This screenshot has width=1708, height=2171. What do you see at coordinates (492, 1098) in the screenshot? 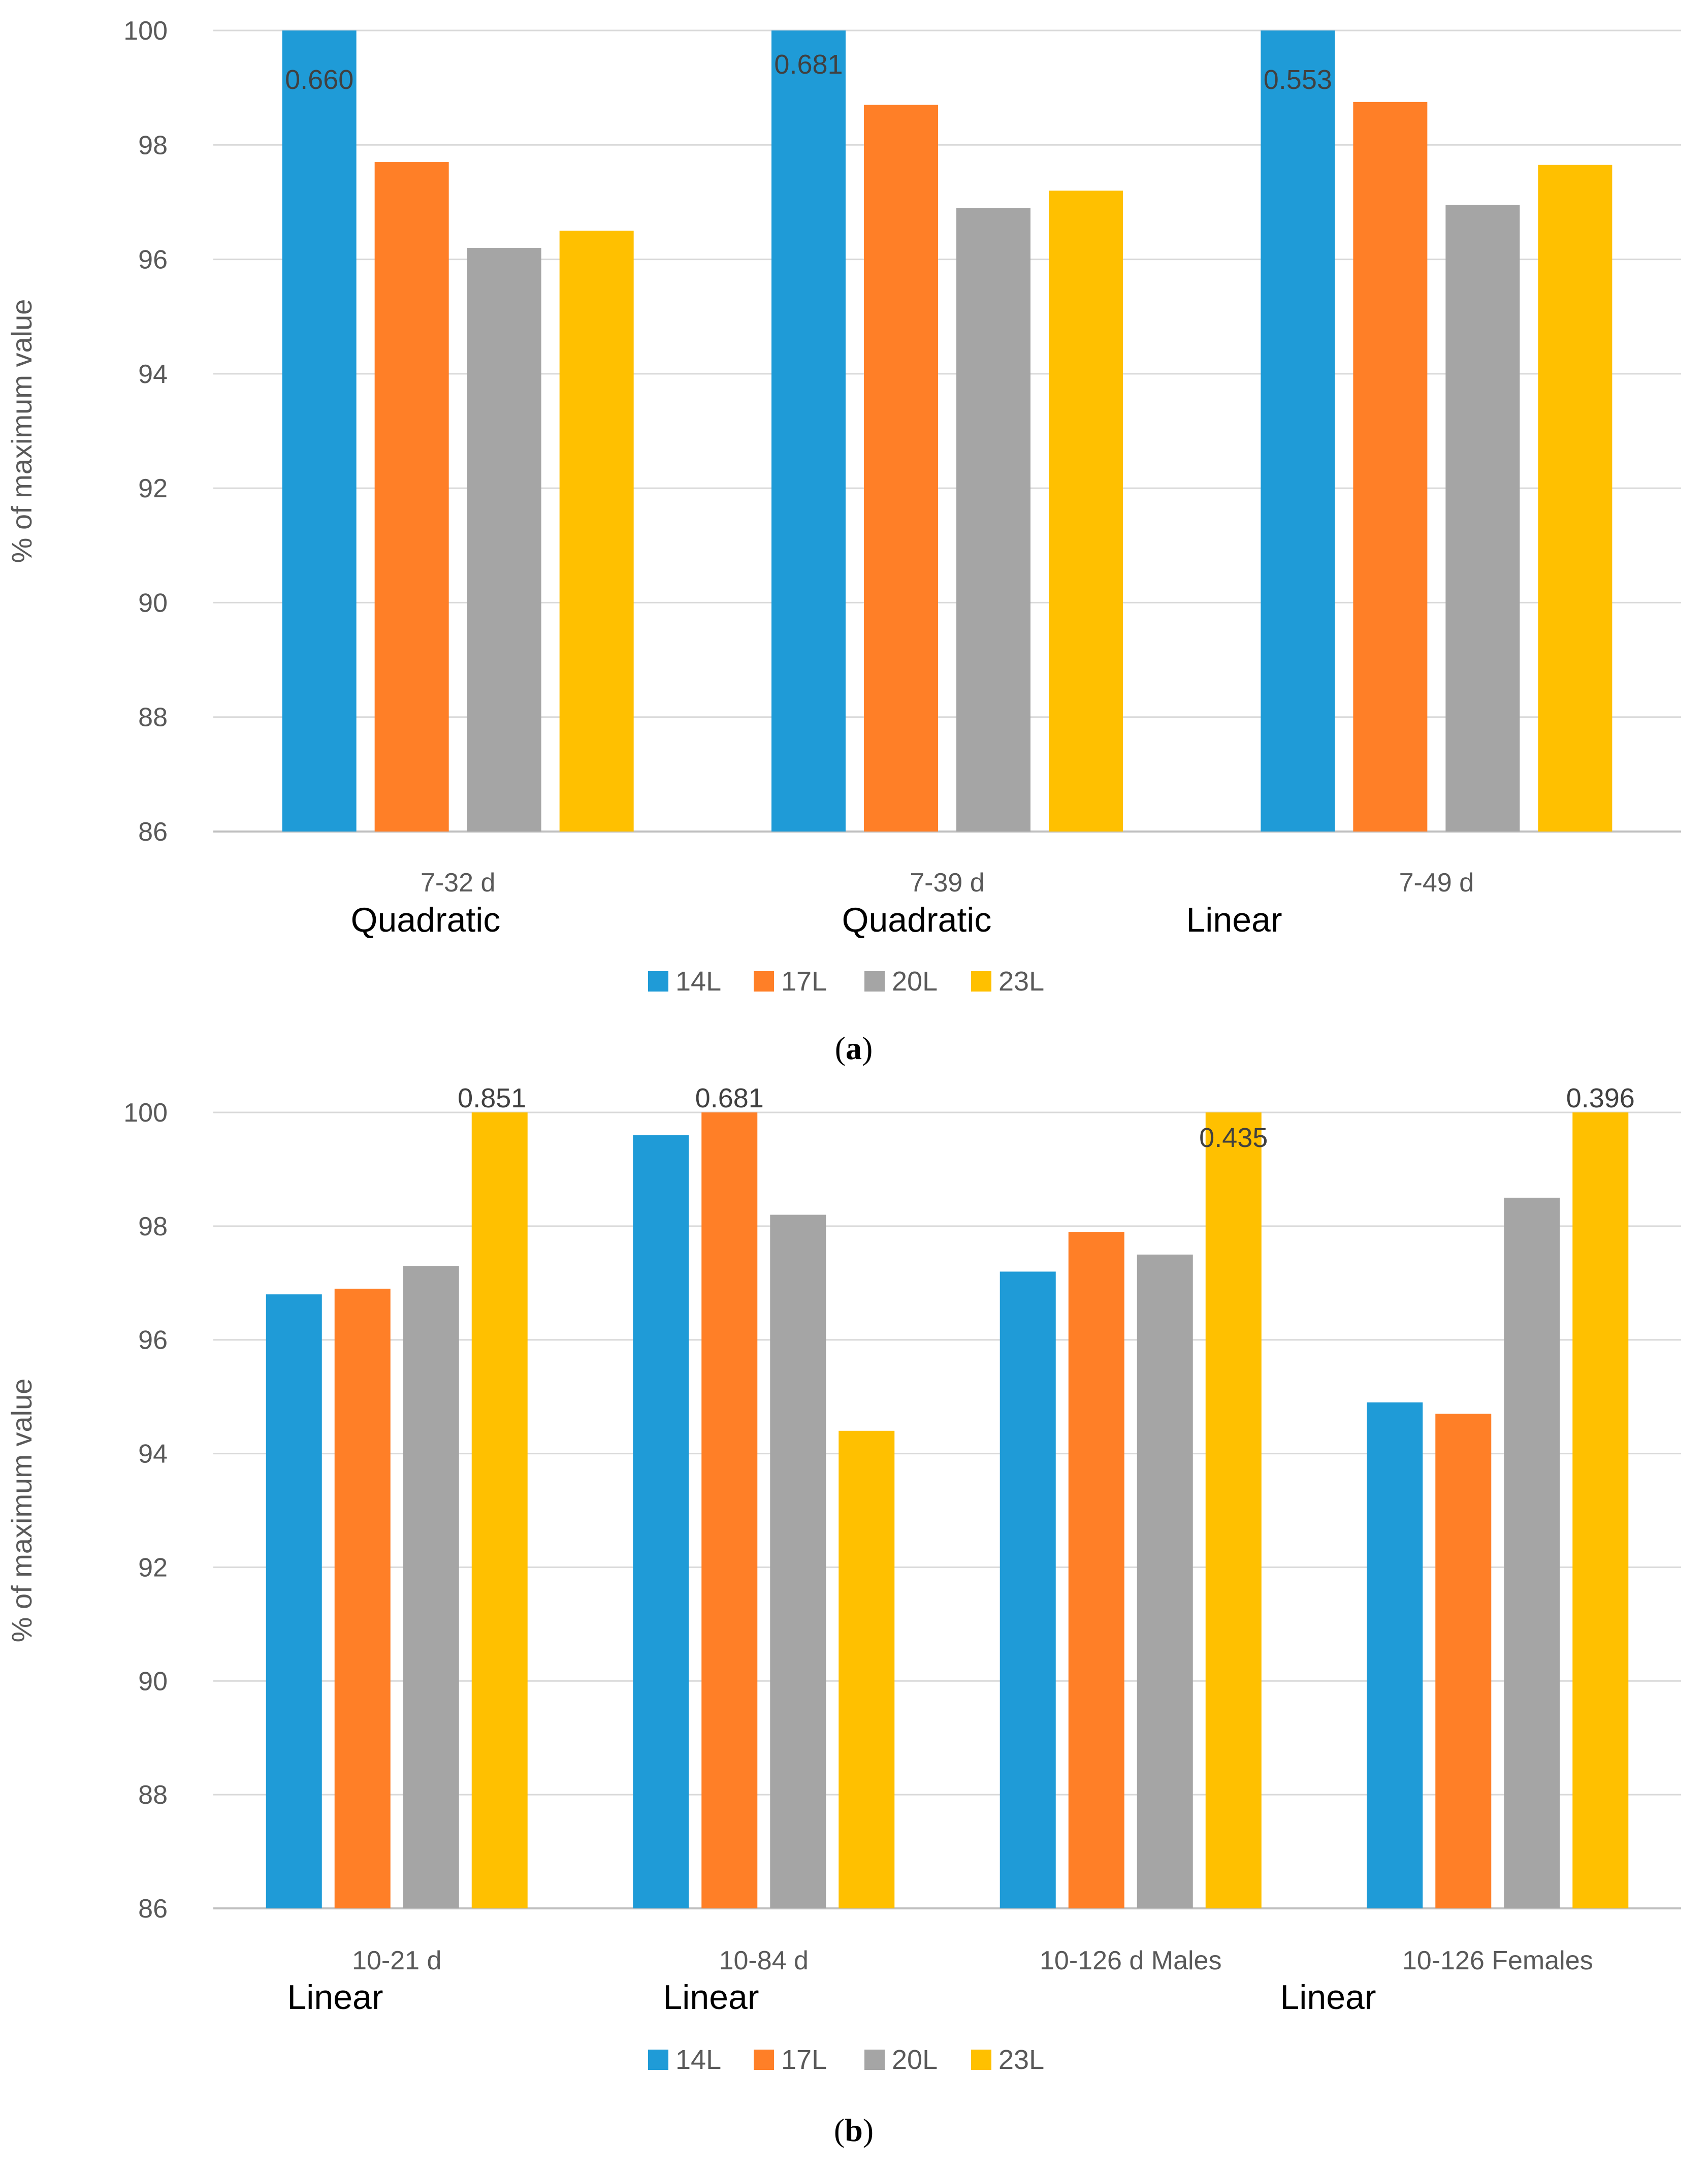
I see `data-label: 0.851` at bounding box center [492, 1098].